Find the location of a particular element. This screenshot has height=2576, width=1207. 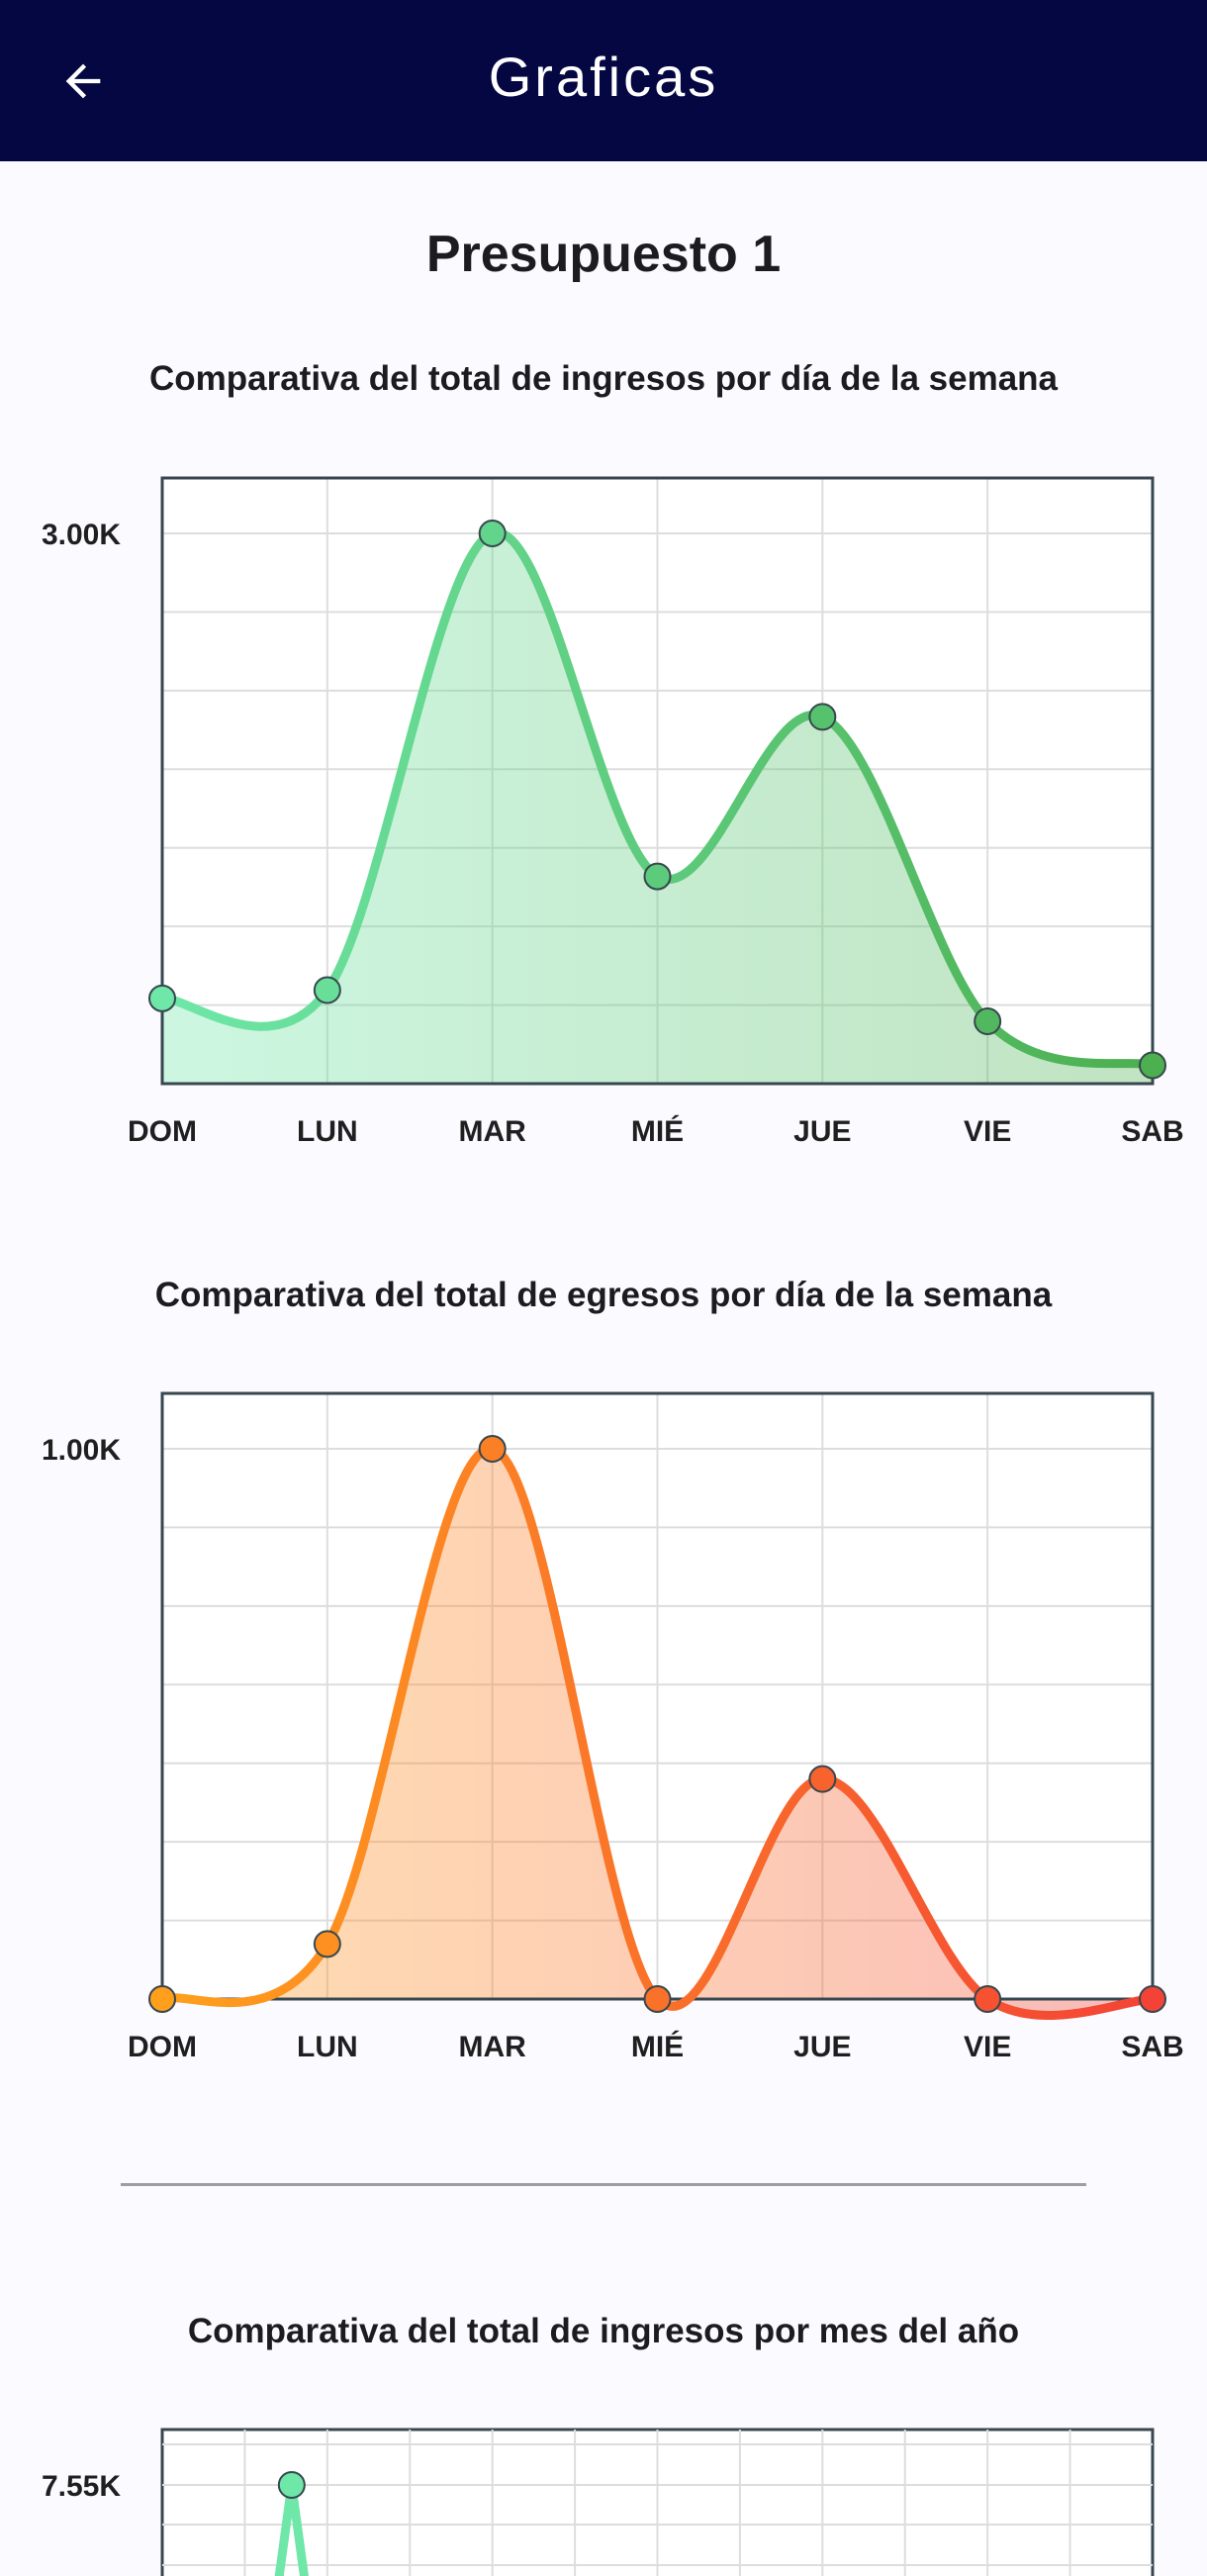

app-bar: Graficas is located at coordinates (603, 80).